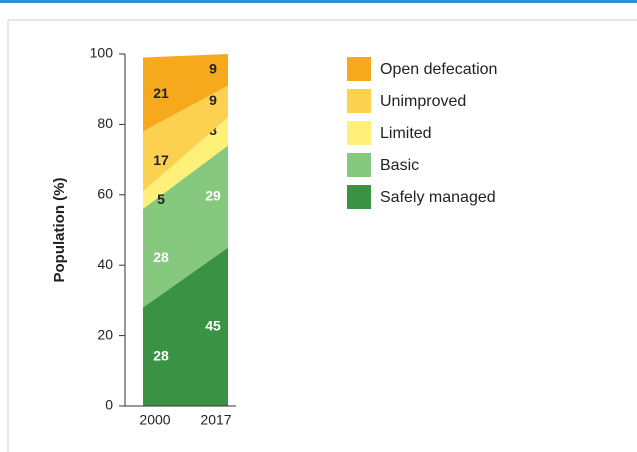  What do you see at coordinates (161, 93) in the screenshot?
I see `data-label: 21` at bounding box center [161, 93].